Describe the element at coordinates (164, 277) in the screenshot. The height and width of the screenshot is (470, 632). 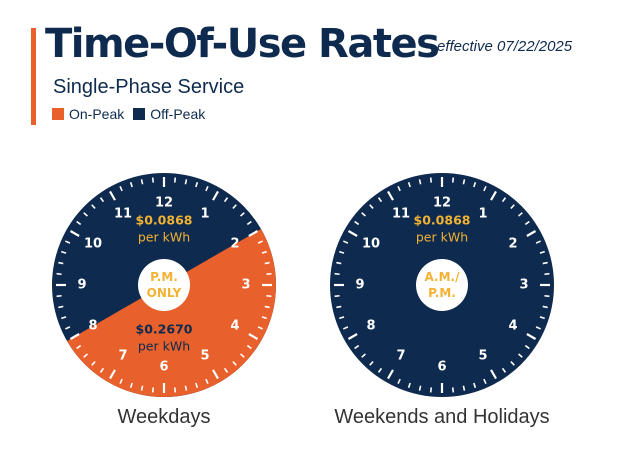
I see `center-label-line-1: P.M.` at that location.